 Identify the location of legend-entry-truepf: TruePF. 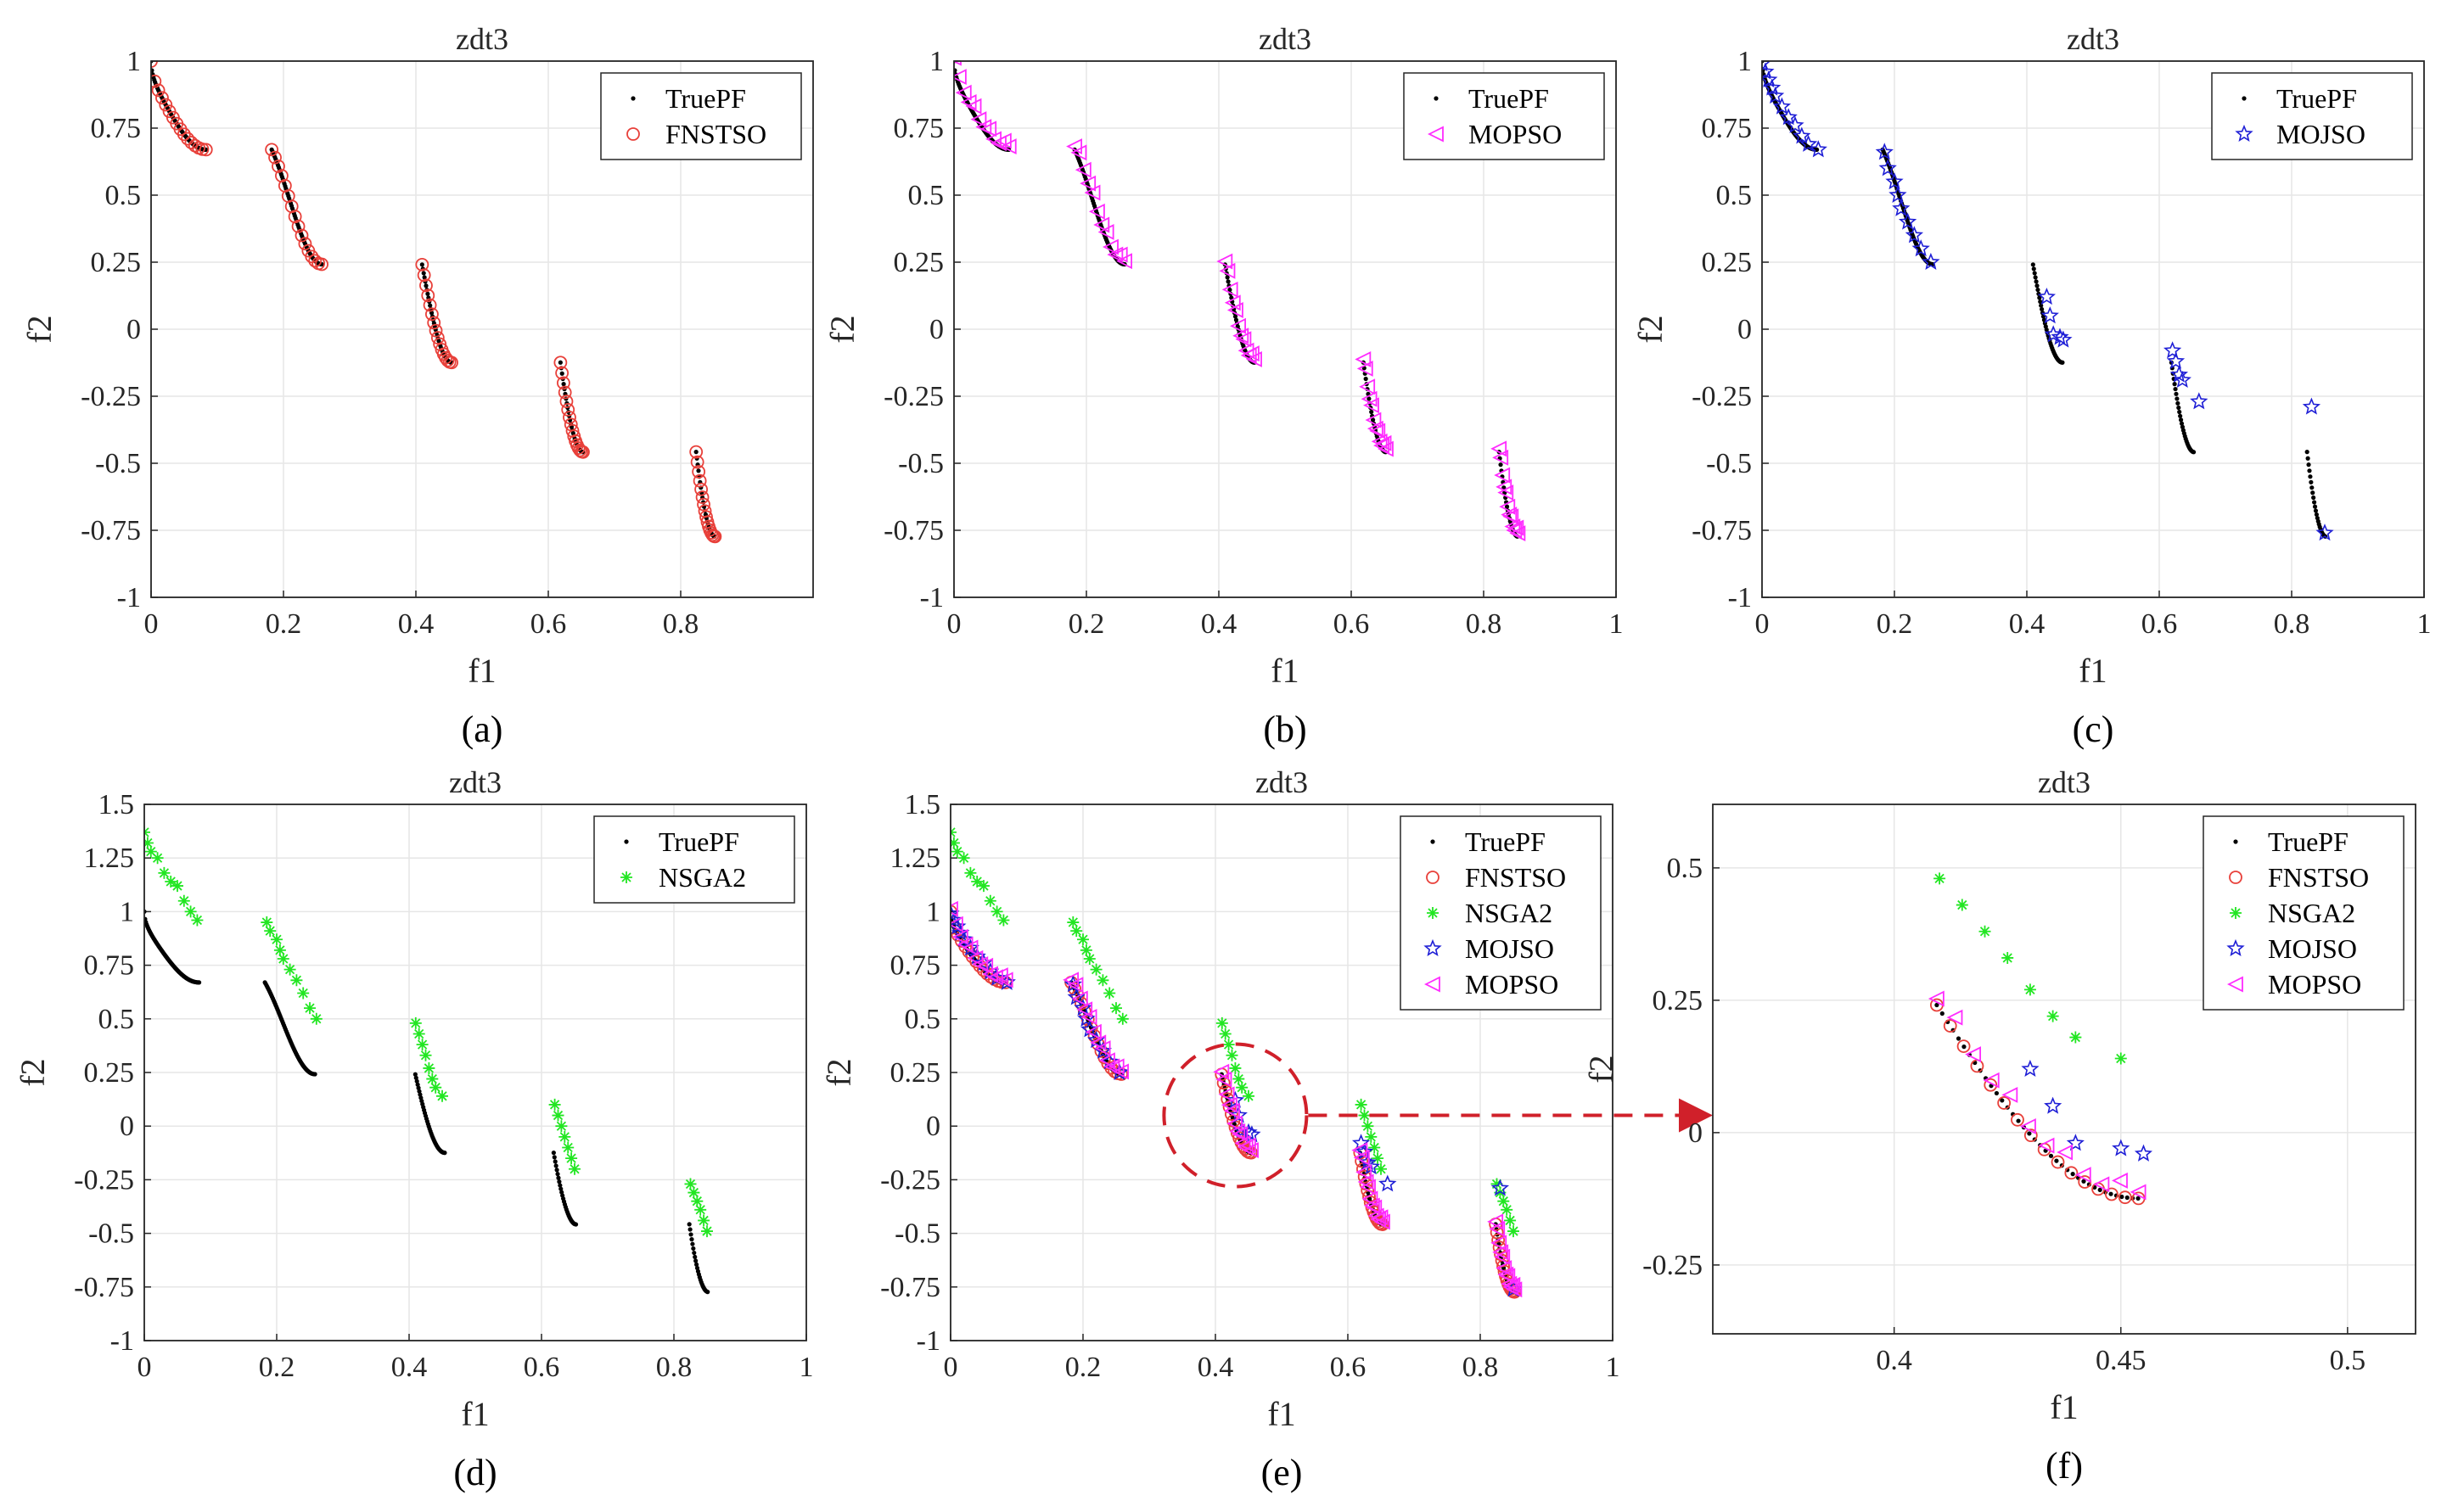
(1508, 99).